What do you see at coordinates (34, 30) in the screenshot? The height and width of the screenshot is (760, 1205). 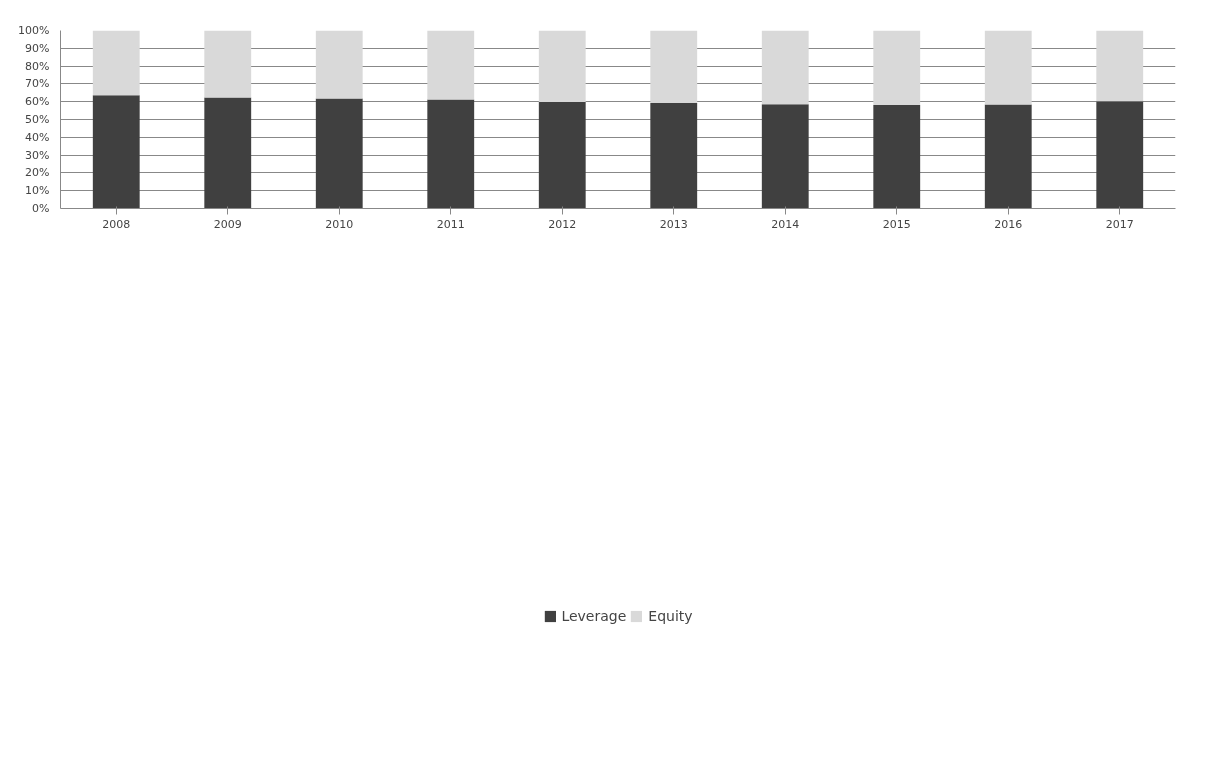 I see `y-tick-label: 100%` at bounding box center [34, 30].